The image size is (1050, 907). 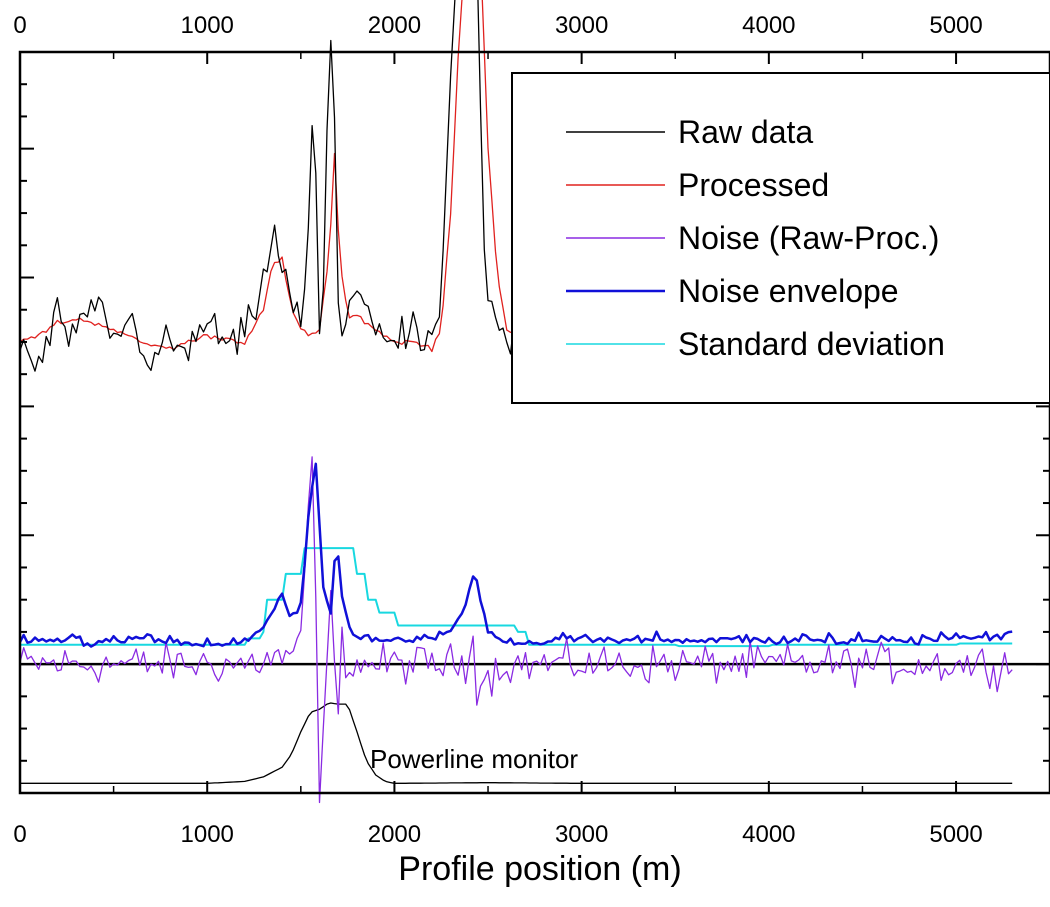 What do you see at coordinates (788, 291) in the screenshot?
I see `legend-label: Noise envelope` at bounding box center [788, 291].